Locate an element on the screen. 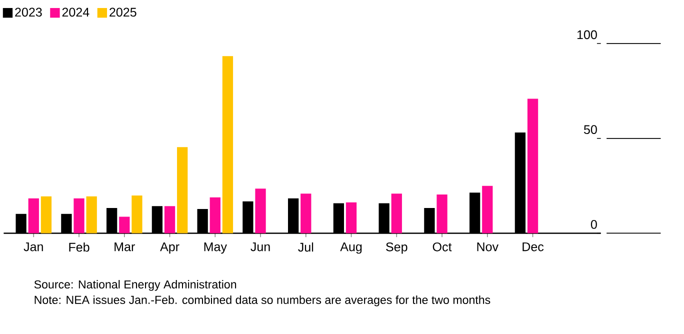 The image size is (684, 334). x-tick-label: Aug is located at coordinates (351, 248).